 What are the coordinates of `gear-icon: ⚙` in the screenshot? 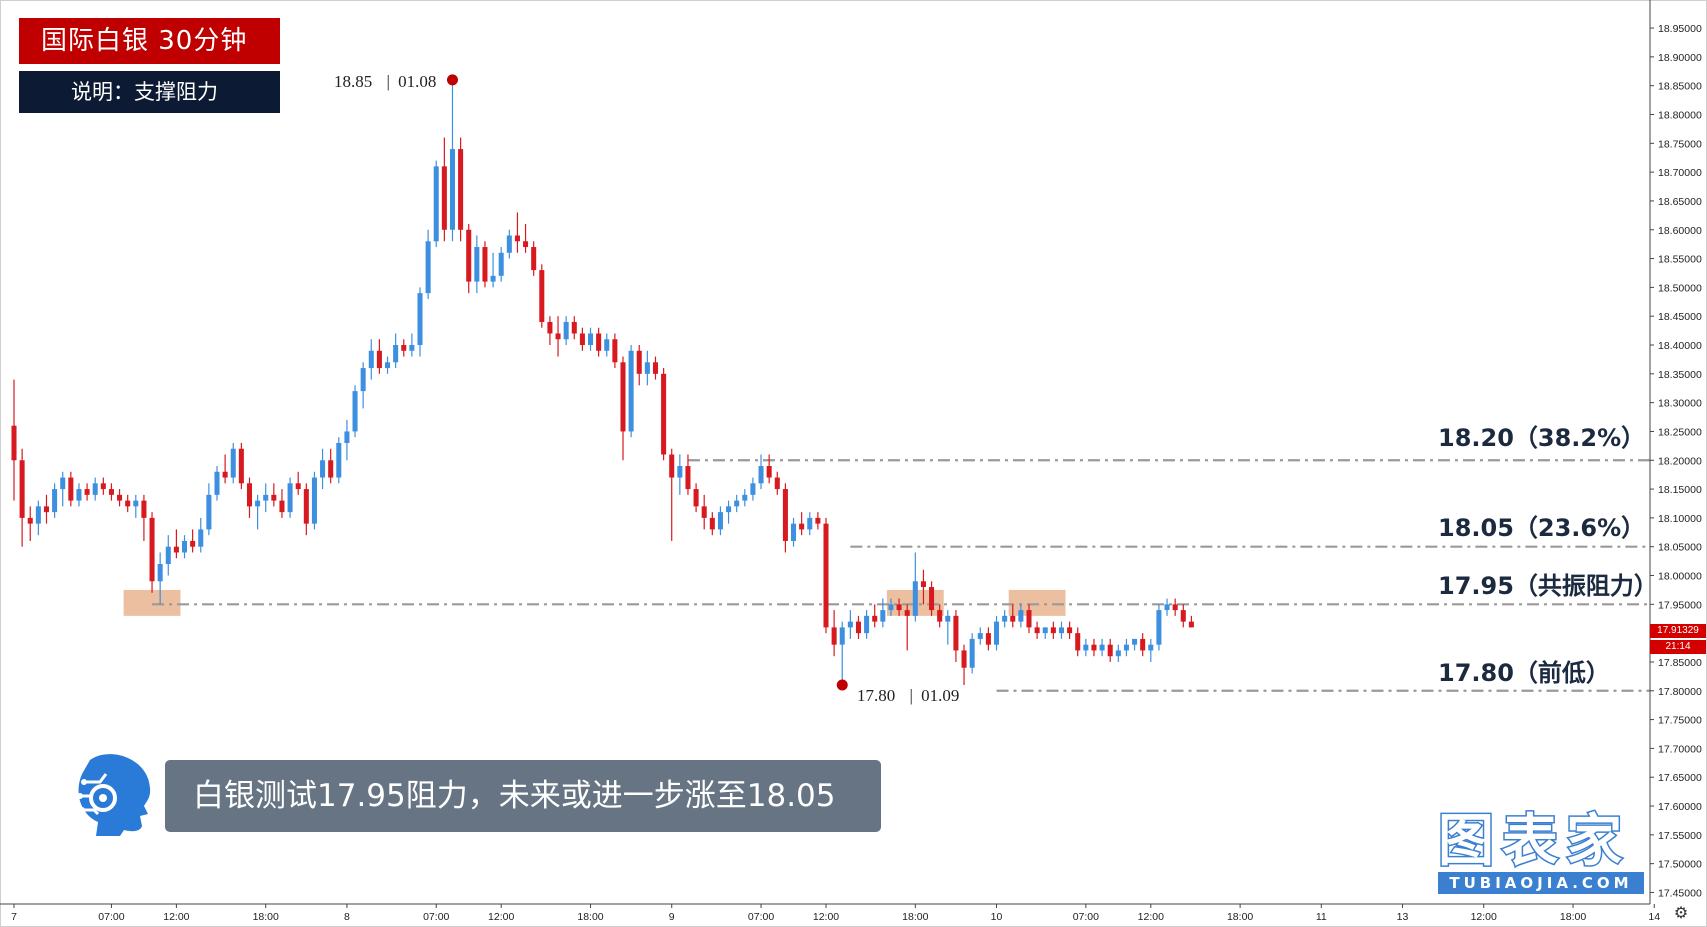 It's located at (1681, 912).